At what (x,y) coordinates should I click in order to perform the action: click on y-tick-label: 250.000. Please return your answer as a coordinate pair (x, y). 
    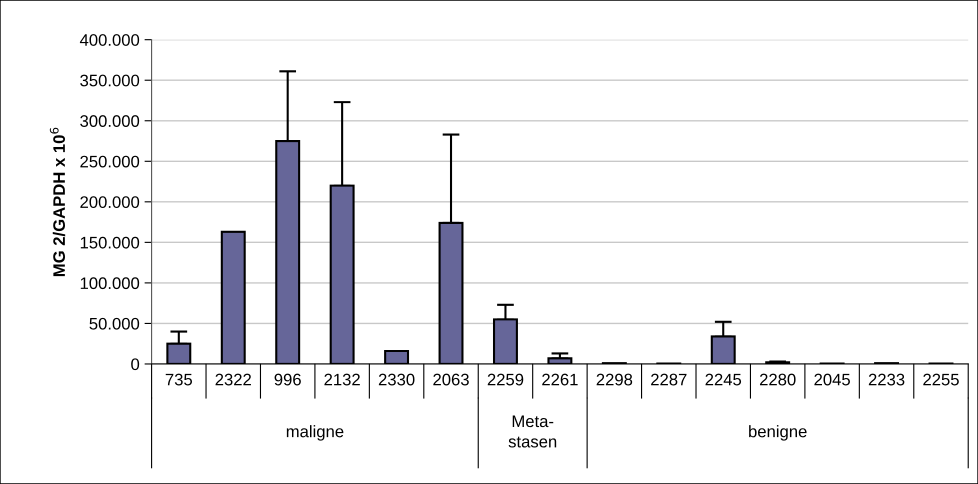
    Looking at the image, I should click on (110, 162).